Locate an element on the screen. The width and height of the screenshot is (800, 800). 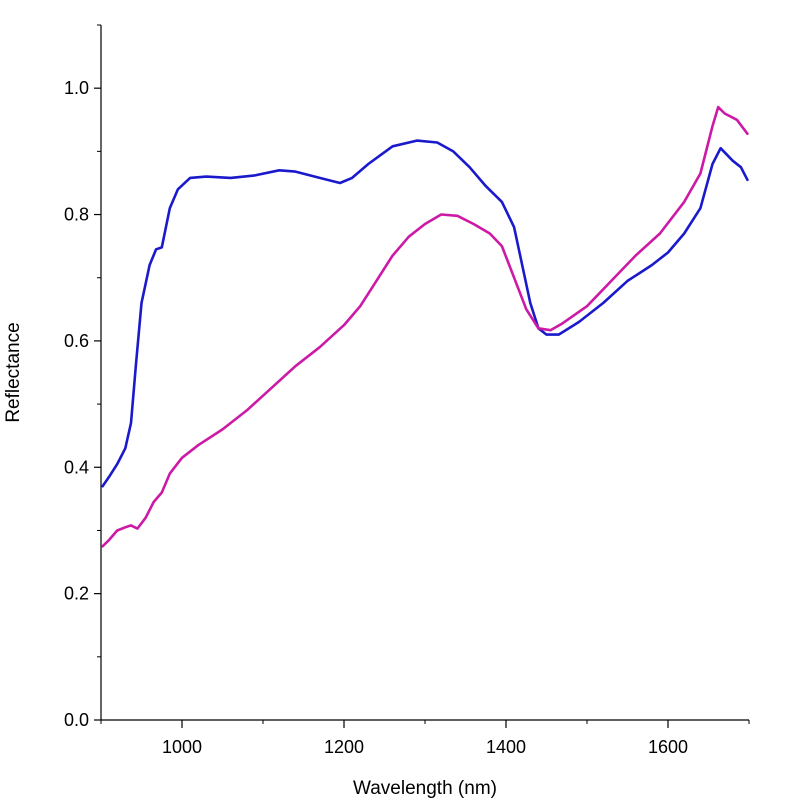
x-tick-label: 1000 is located at coordinates (182, 747).